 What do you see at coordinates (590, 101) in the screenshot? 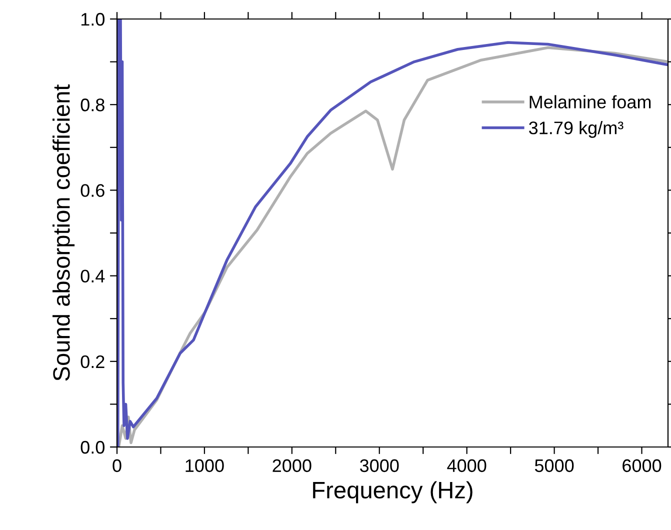
I see `legend-label: Melamine foam` at bounding box center [590, 101].